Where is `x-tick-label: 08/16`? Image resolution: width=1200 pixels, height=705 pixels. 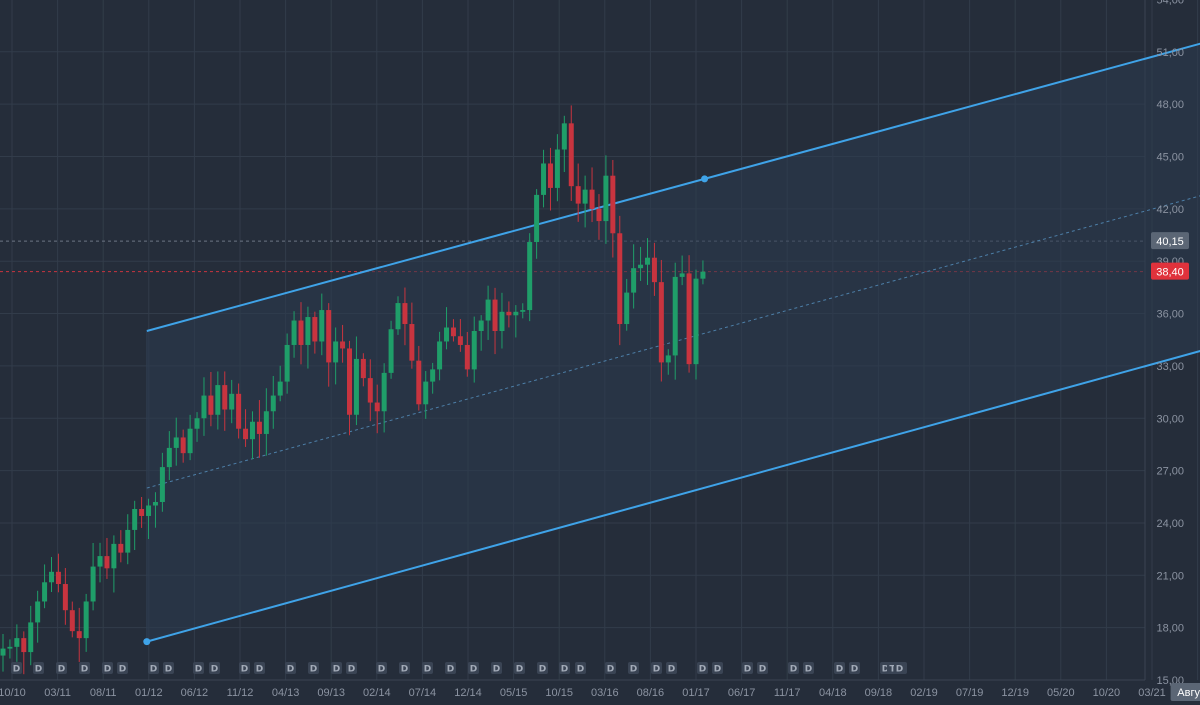 x-tick-label: 08/16 is located at coordinates (651, 693).